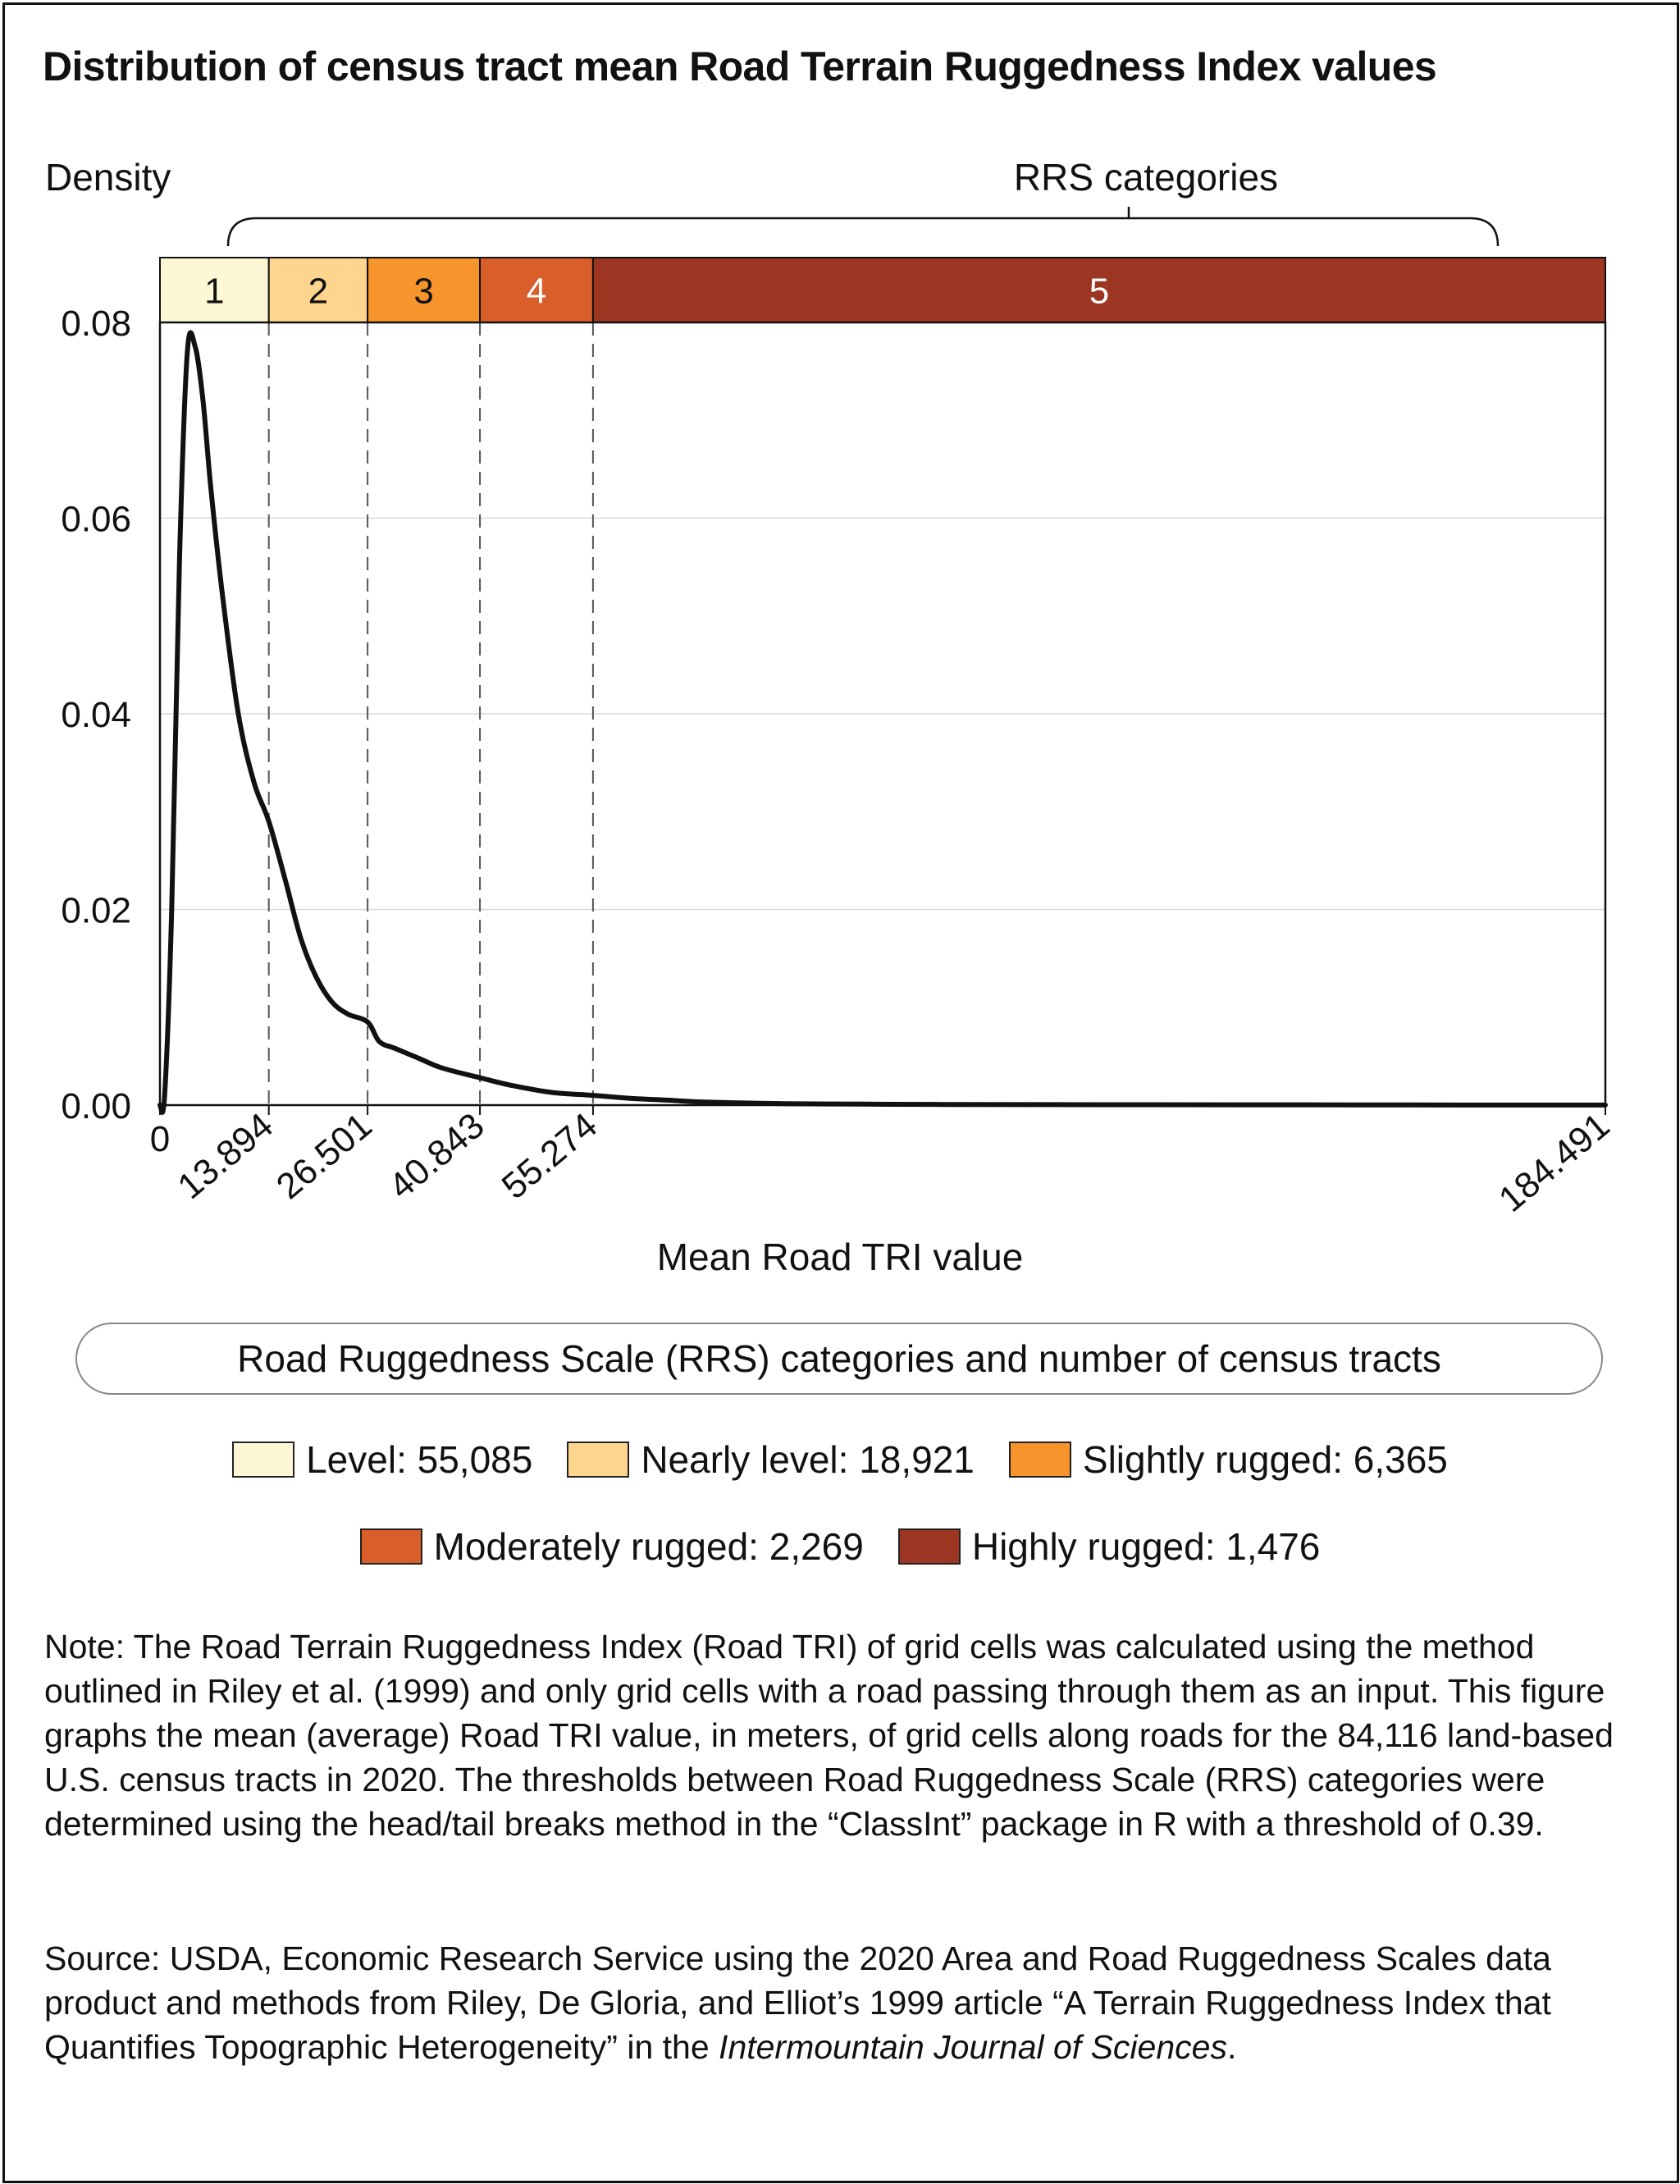 The width and height of the screenshot is (1680, 2184). I want to click on legend-label: Level: 55,085, so click(420, 1459).